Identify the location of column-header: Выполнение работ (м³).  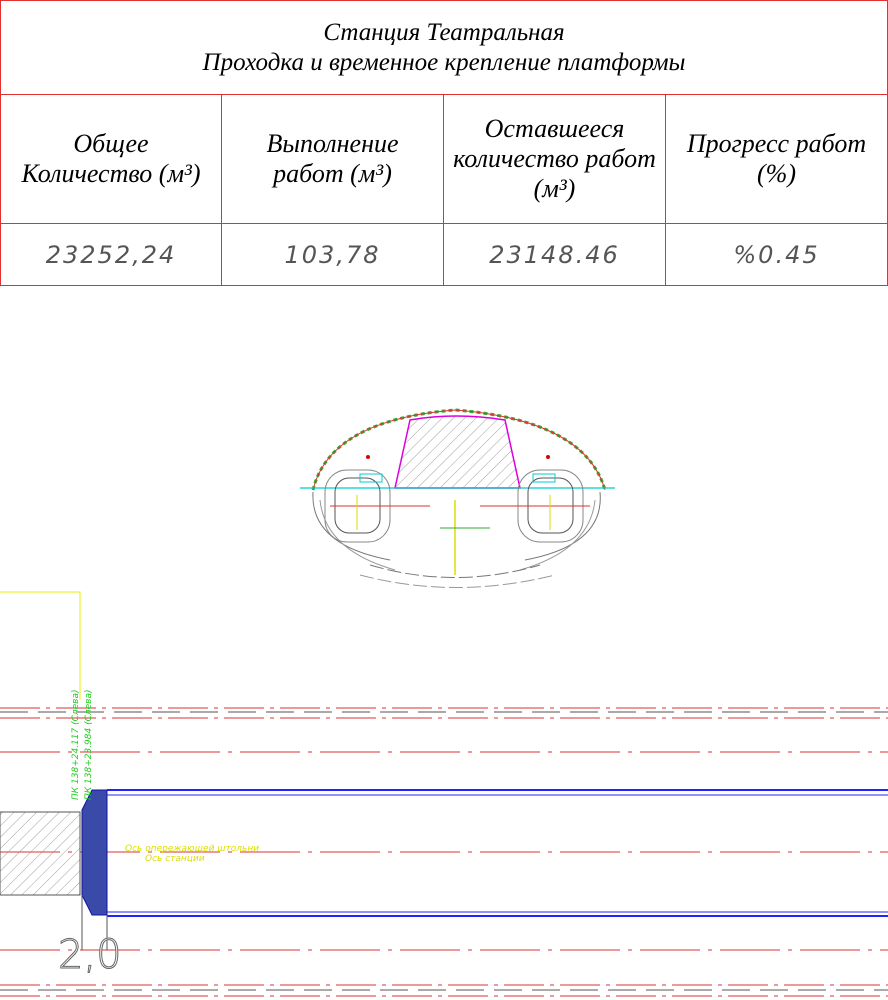
(333, 159).